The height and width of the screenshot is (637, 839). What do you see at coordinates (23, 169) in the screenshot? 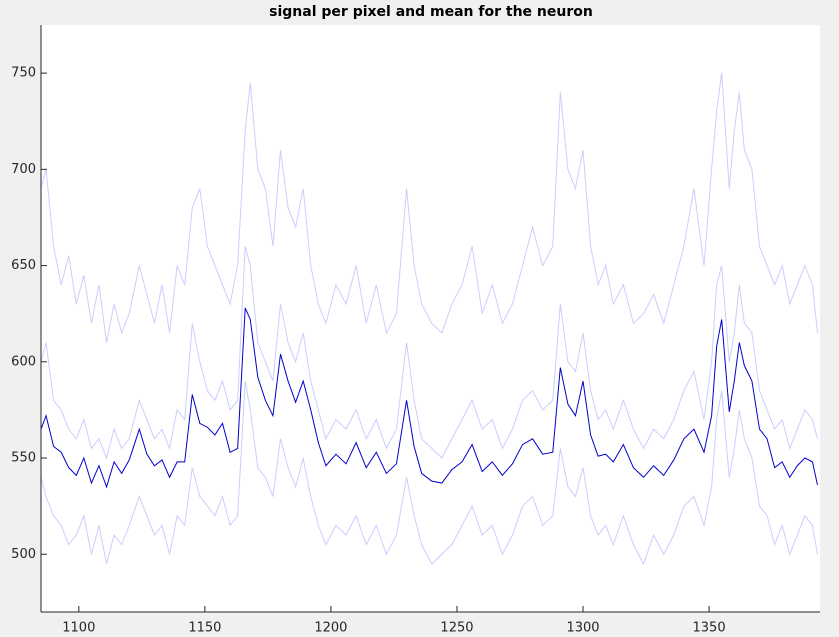
I see `y-tick-label: 700` at bounding box center [23, 169].